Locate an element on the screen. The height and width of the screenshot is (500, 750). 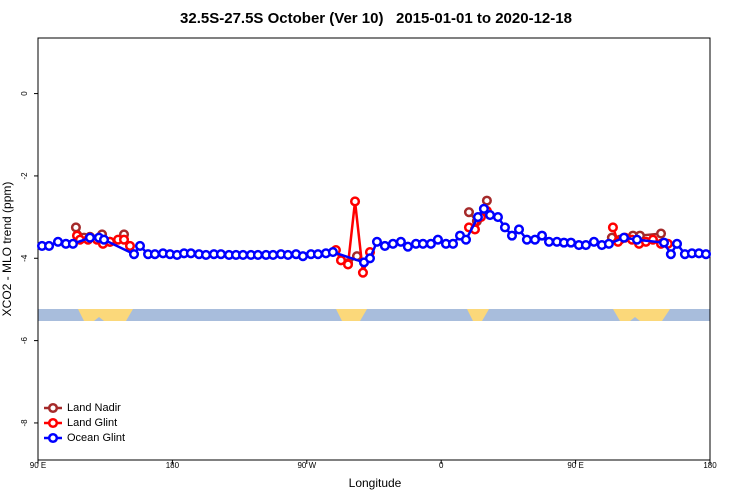
land-ocean-strip is located at coordinates (374, 315).